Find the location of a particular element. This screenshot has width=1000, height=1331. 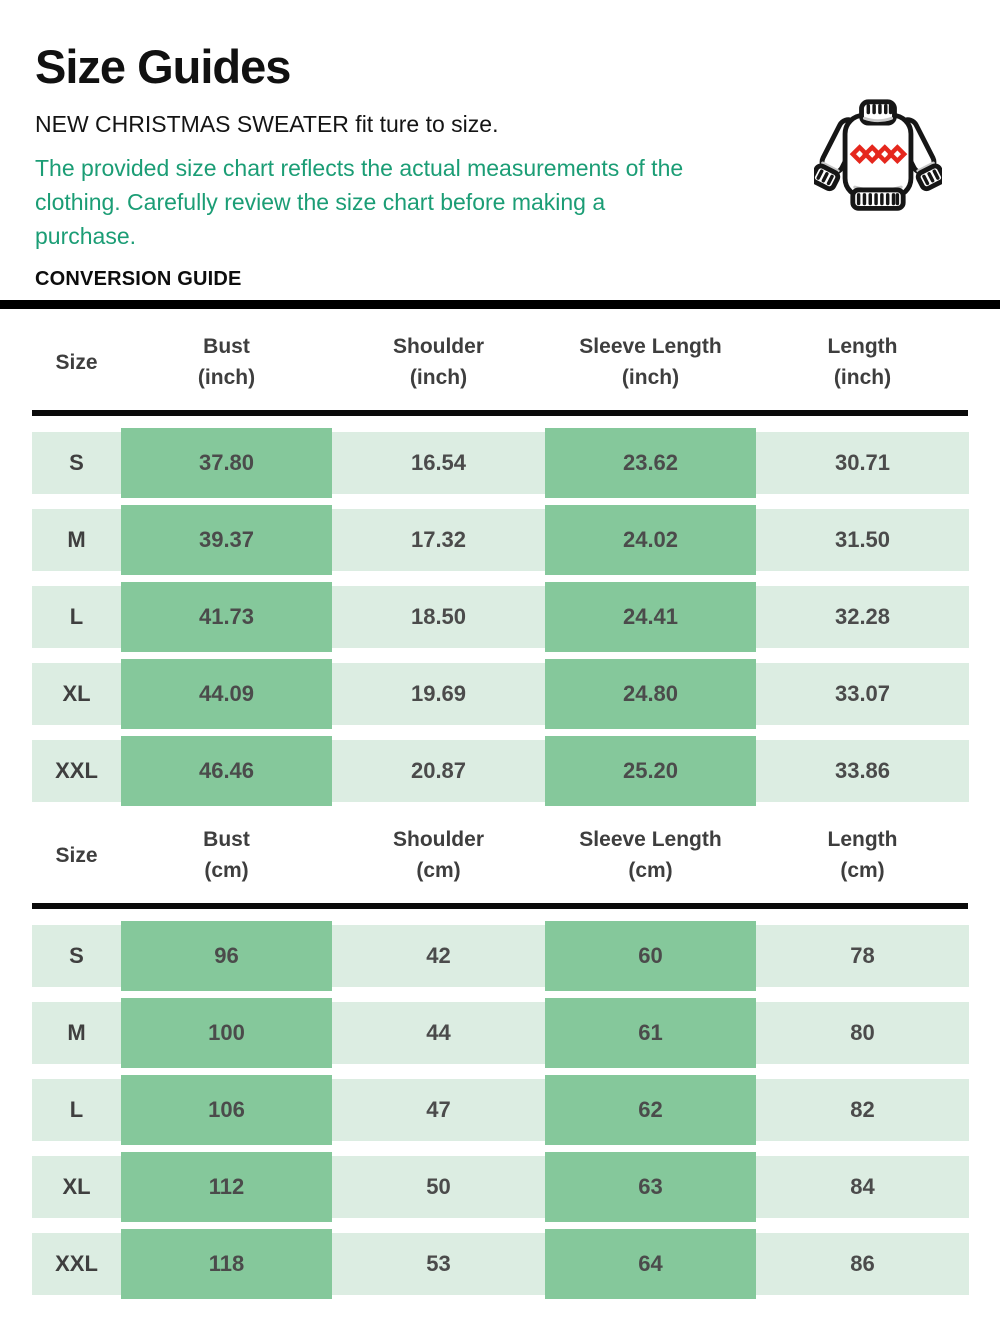

table-row: L 41.73 18.50 24.41 32.28 is located at coordinates (500, 617).